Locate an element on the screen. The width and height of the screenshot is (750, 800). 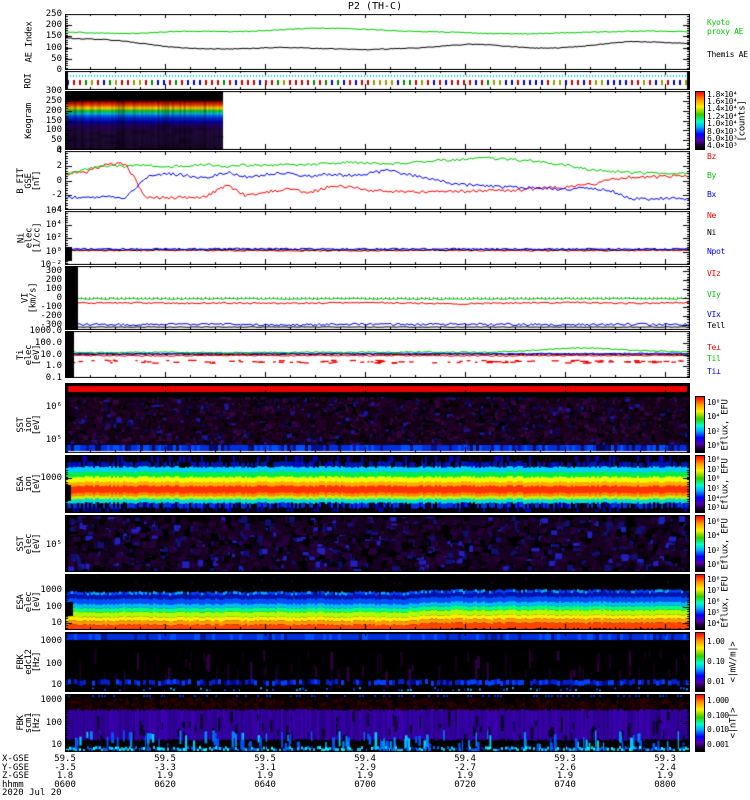
colorbar-tick-fbk_scm: 0.010 is located at coordinates (718, 730).